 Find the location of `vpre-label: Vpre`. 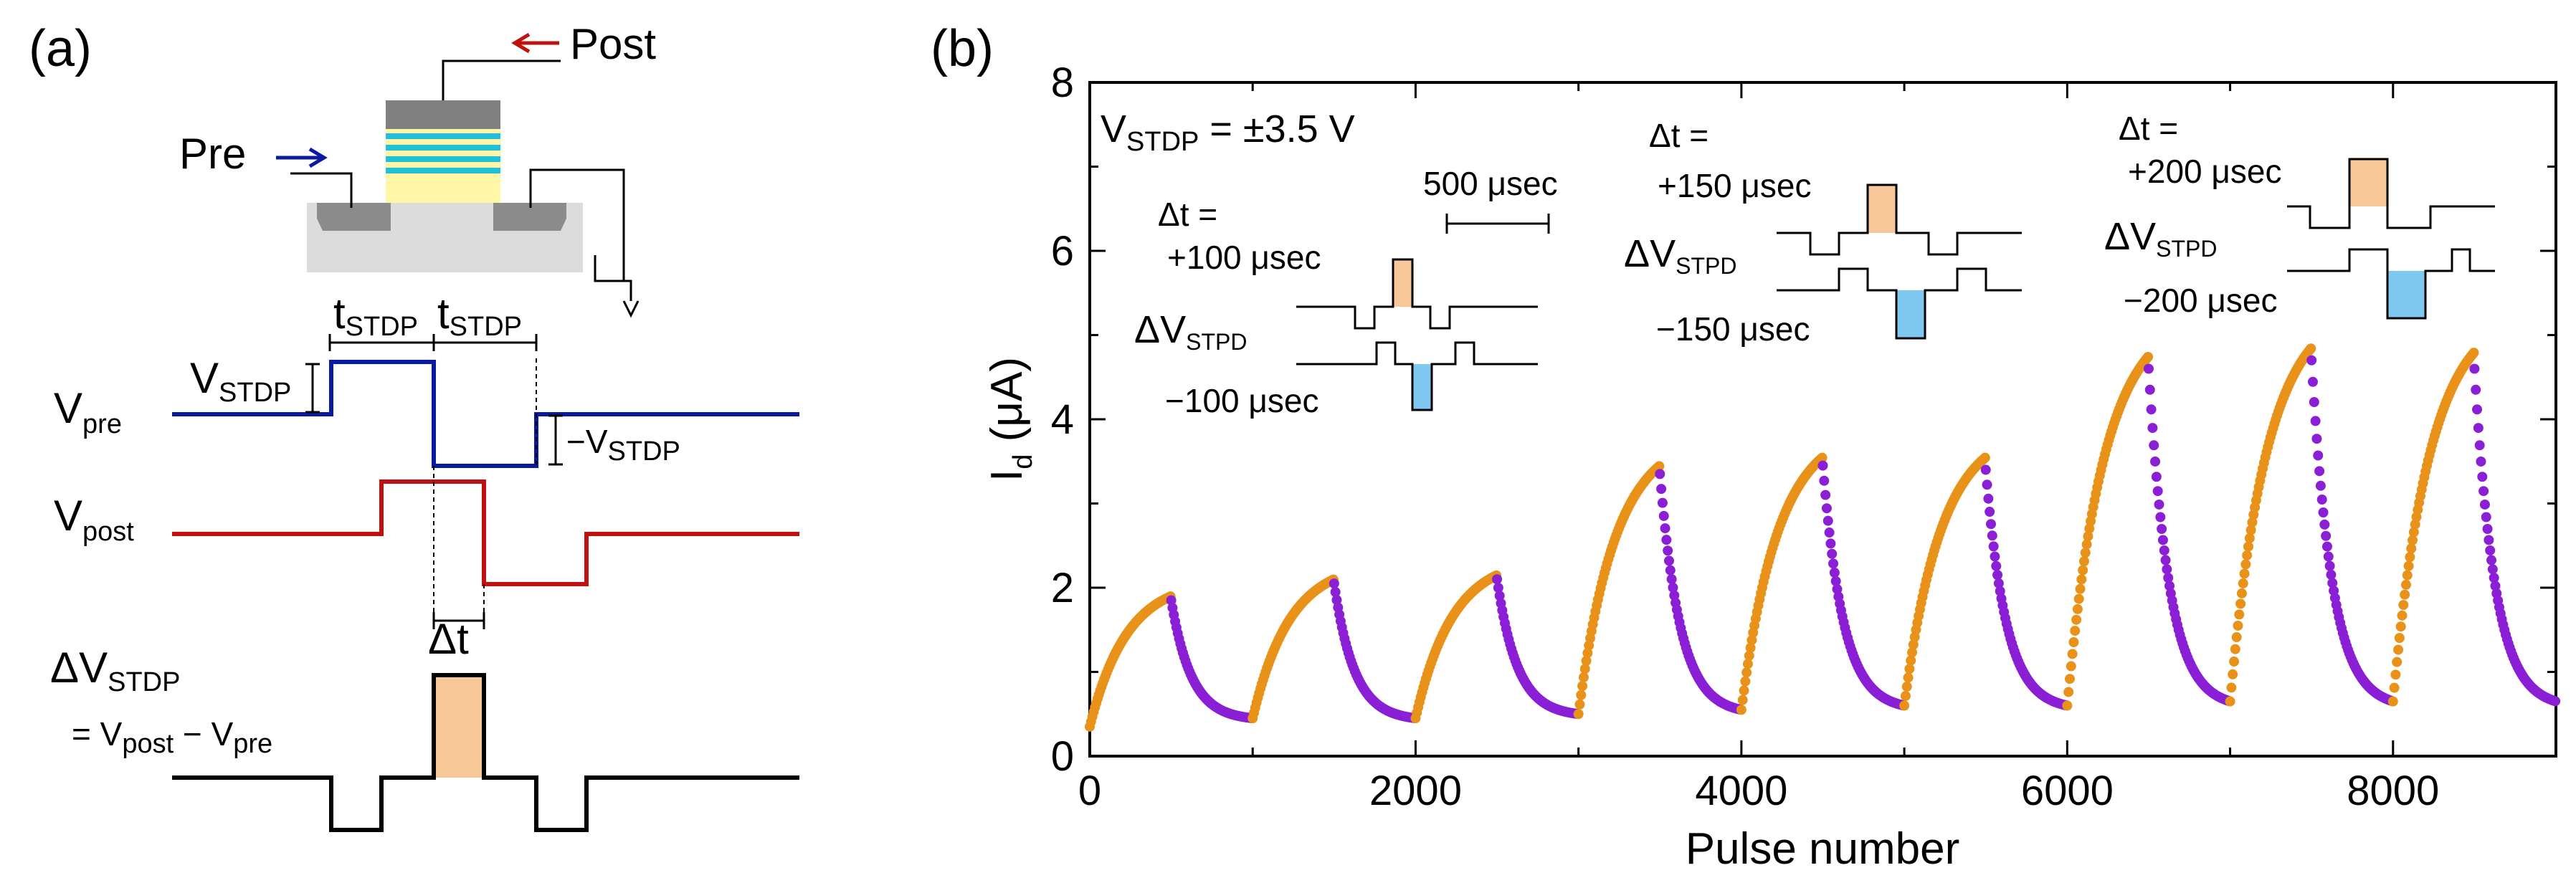

vpre-label: Vpre is located at coordinates (88, 411).